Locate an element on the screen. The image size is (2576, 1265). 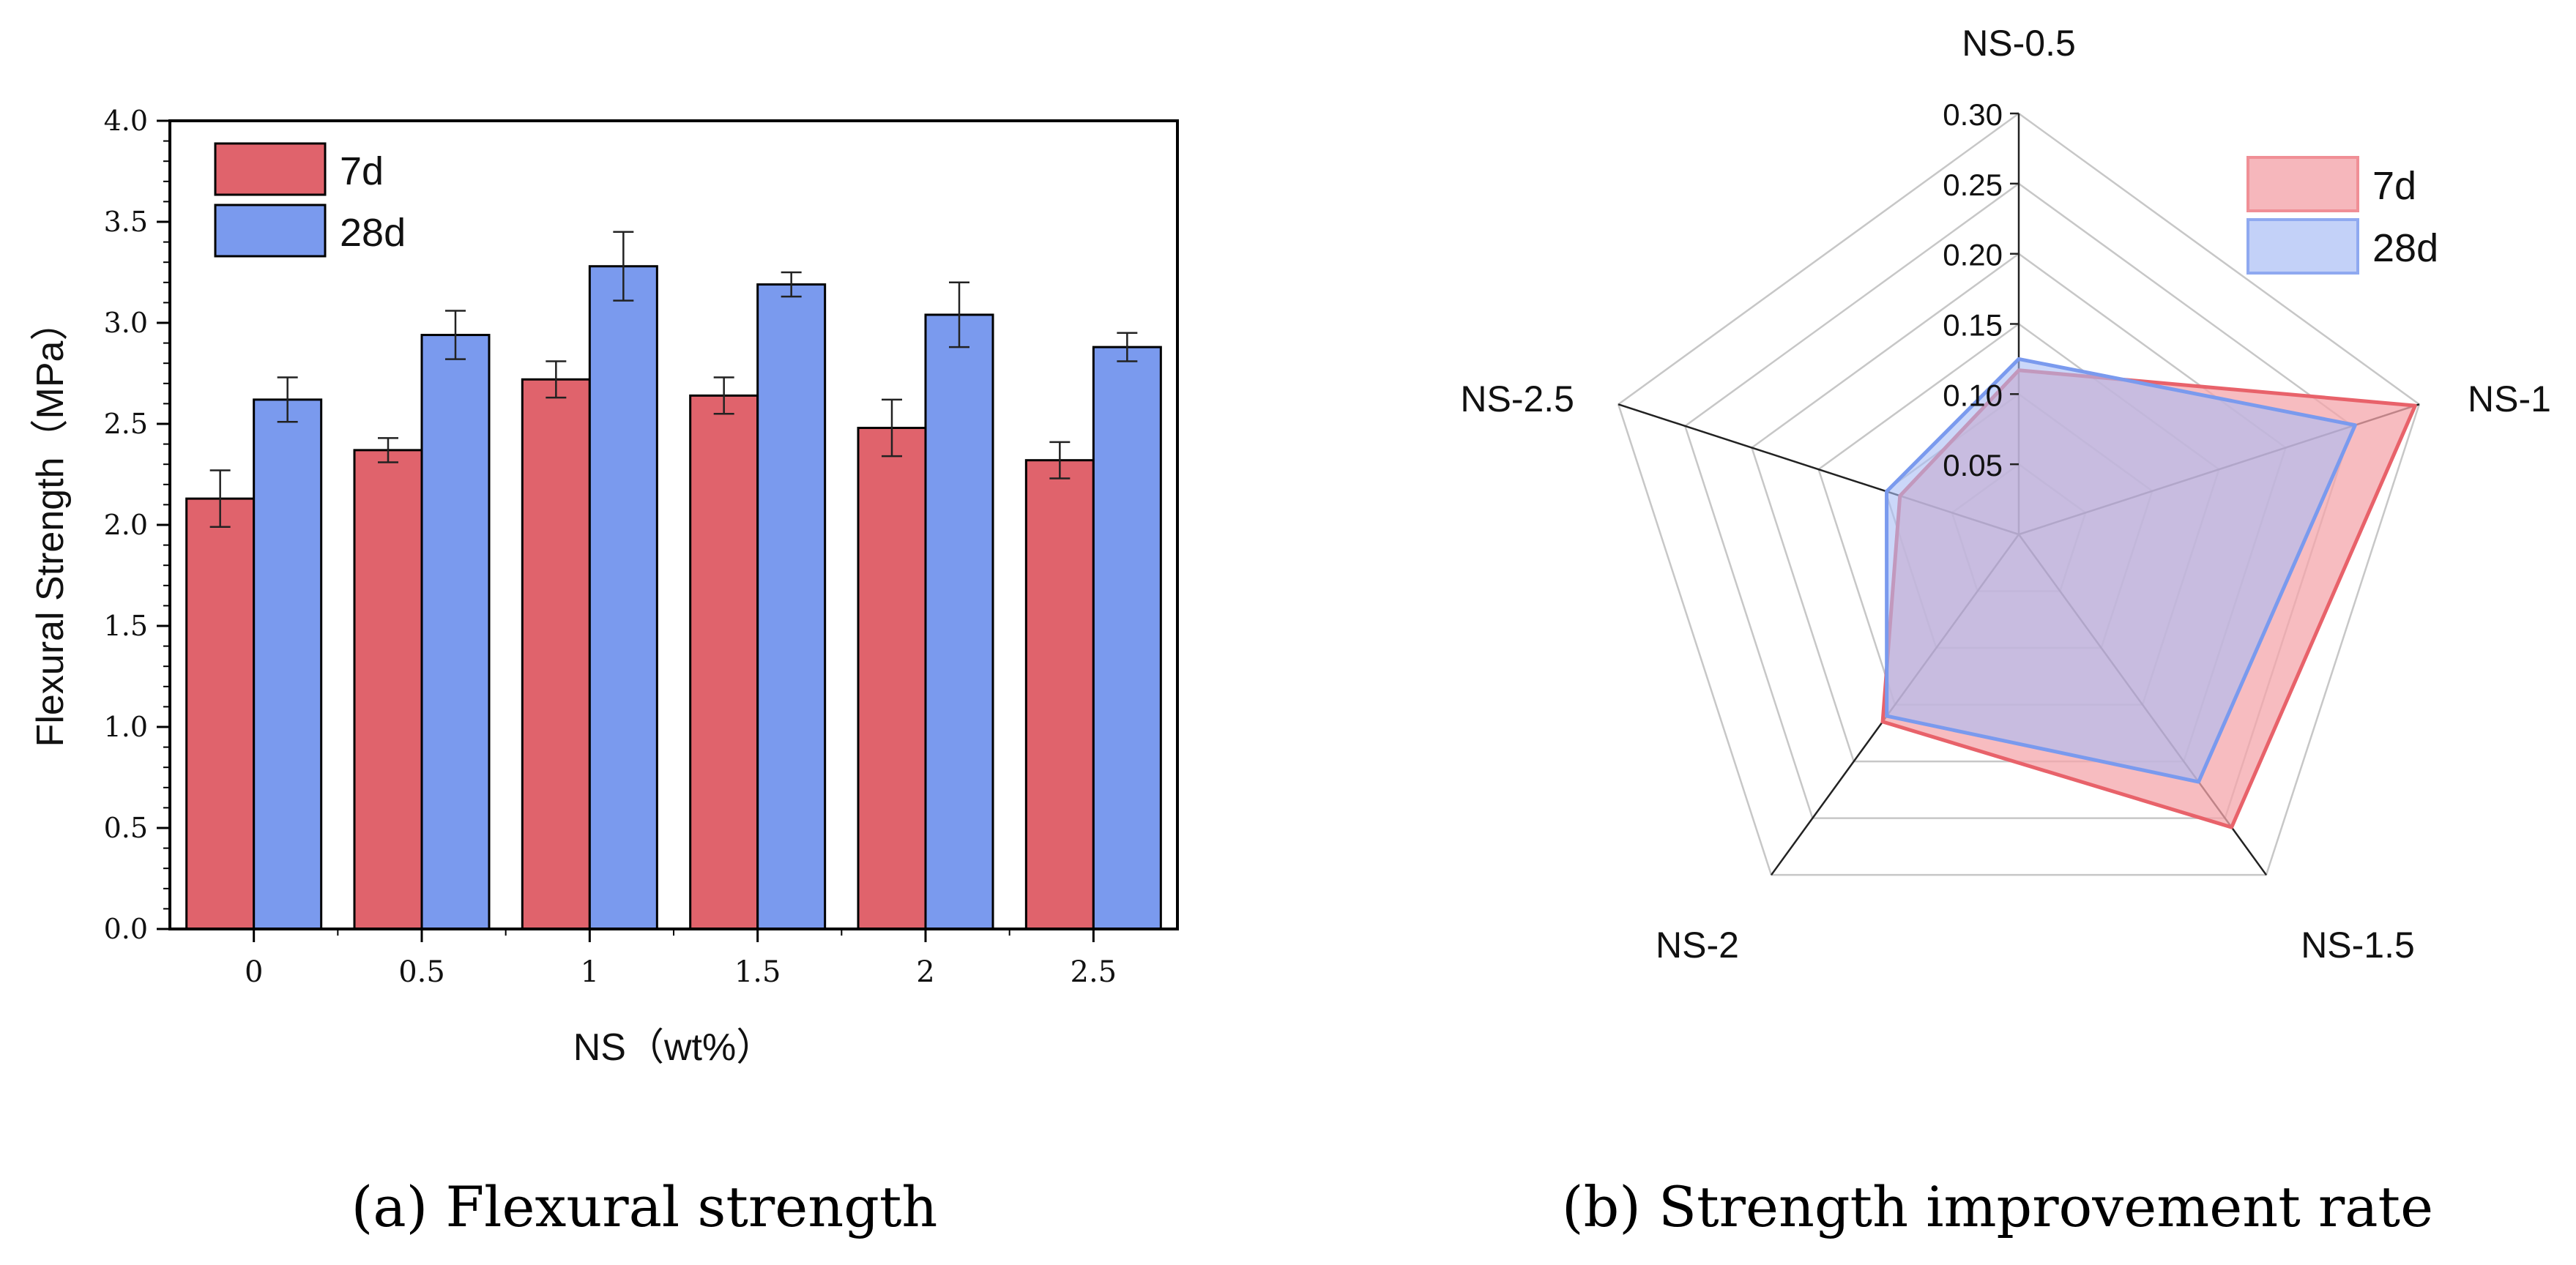
radar-axis-label-ns-1: NS-1 is located at coordinates (2509, 399).